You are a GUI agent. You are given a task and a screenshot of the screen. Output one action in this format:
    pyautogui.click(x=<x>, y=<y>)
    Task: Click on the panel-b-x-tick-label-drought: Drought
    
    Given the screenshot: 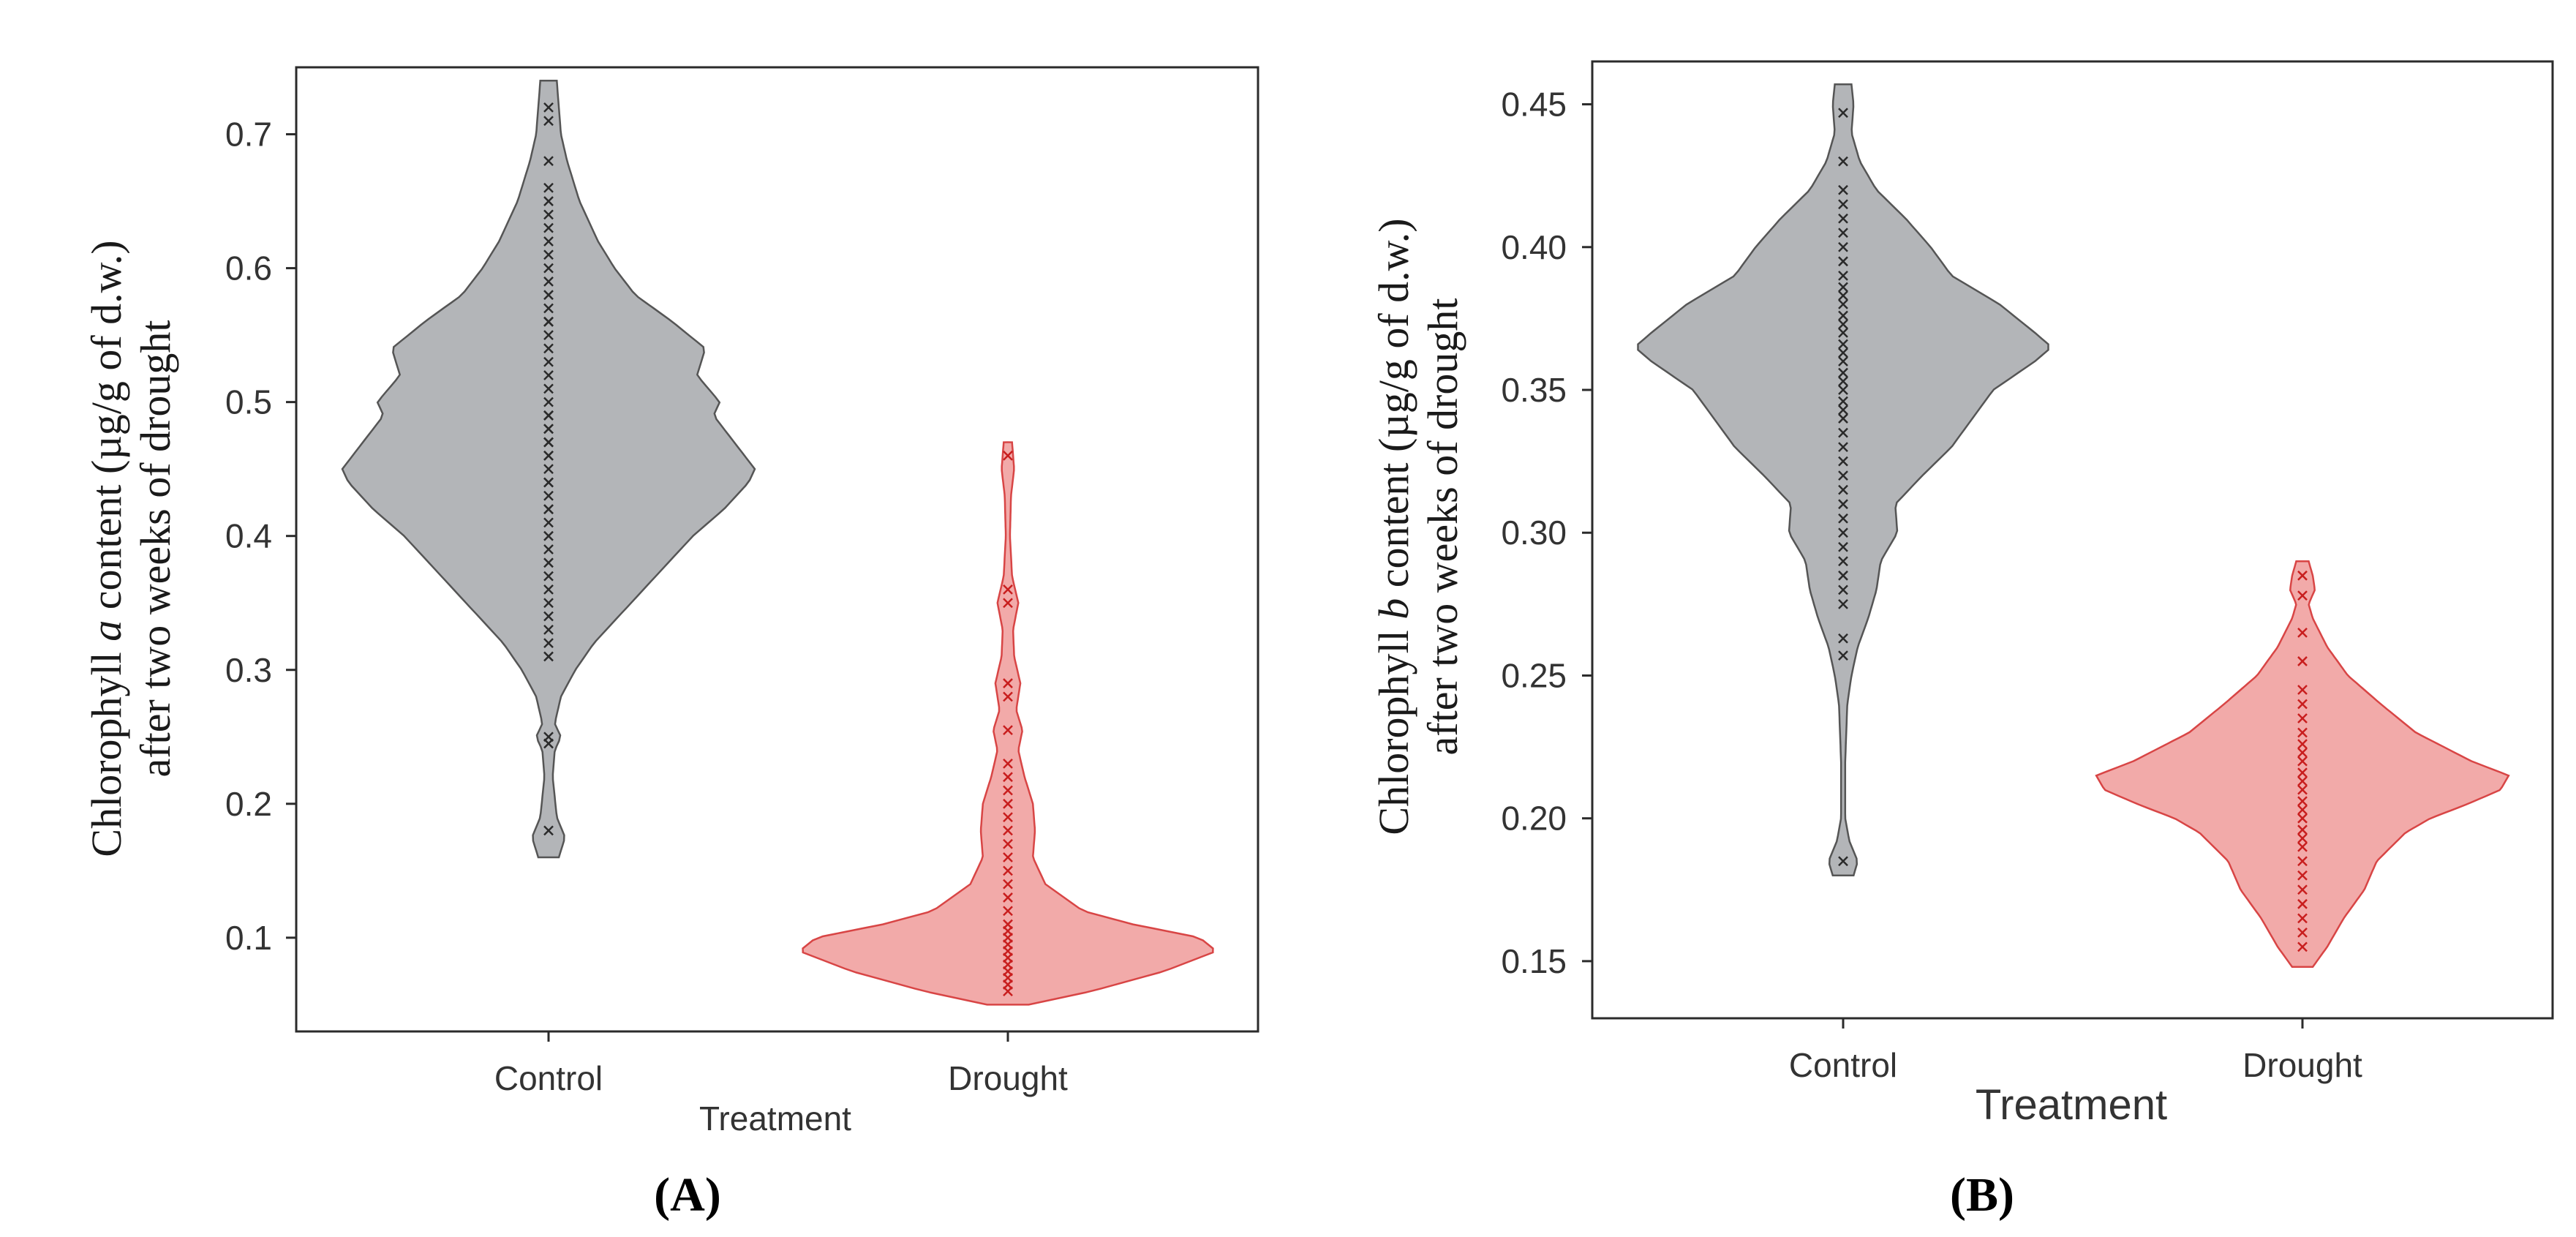 What is the action you would take?
    pyautogui.click(x=2302, y=1065)
    